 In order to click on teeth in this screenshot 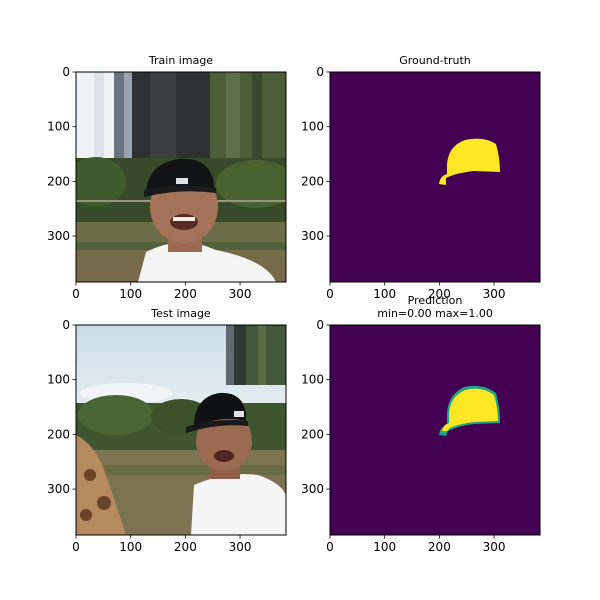, I will do `click(184, 219)`.